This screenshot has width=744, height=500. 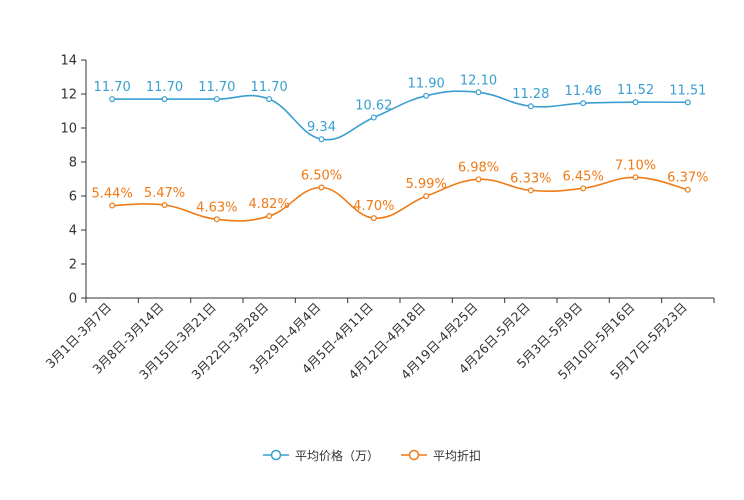 I want to click on series-0-data-label: 11.51, so click(x=687, y=90).